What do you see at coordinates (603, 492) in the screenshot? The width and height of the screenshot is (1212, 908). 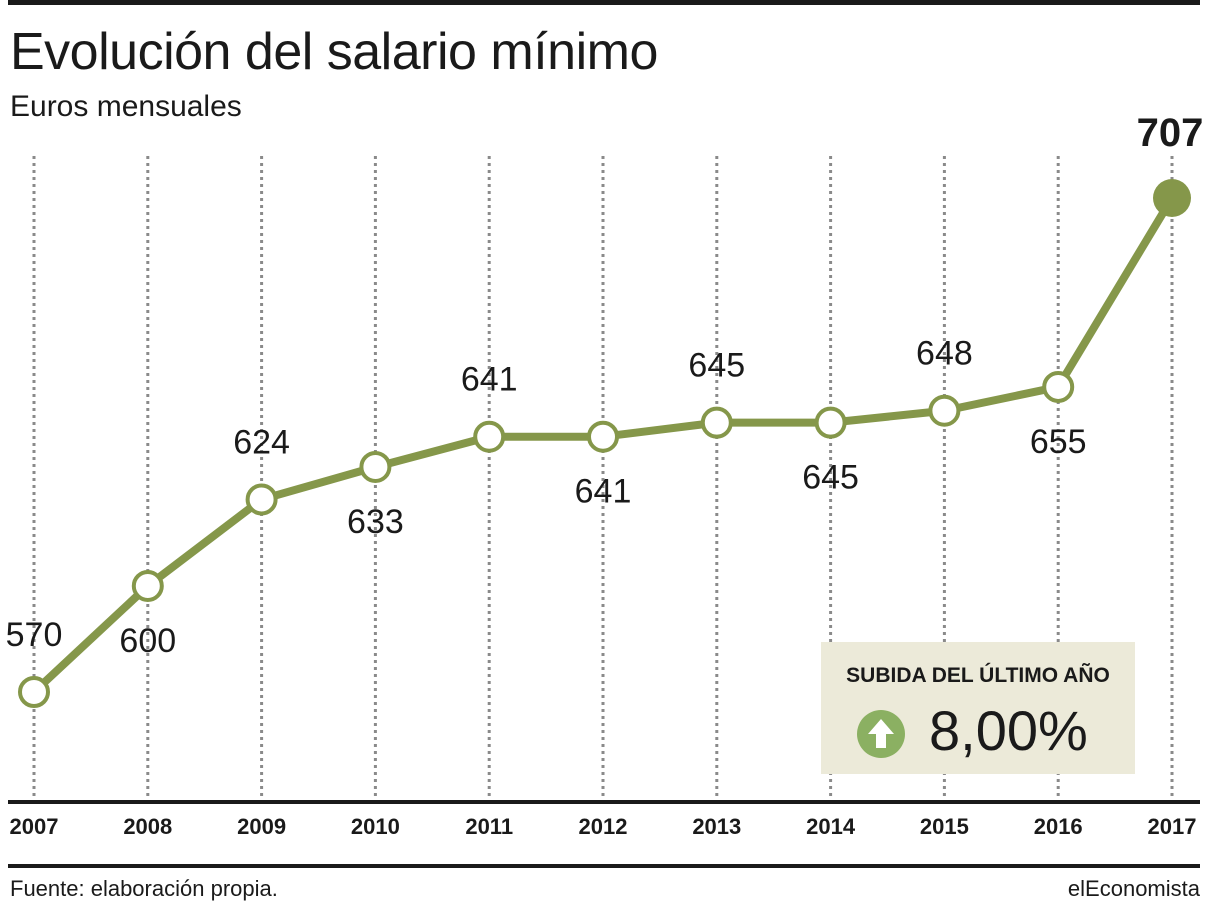 I see `data-label-2012: 641` at bounding box center [603, 492].